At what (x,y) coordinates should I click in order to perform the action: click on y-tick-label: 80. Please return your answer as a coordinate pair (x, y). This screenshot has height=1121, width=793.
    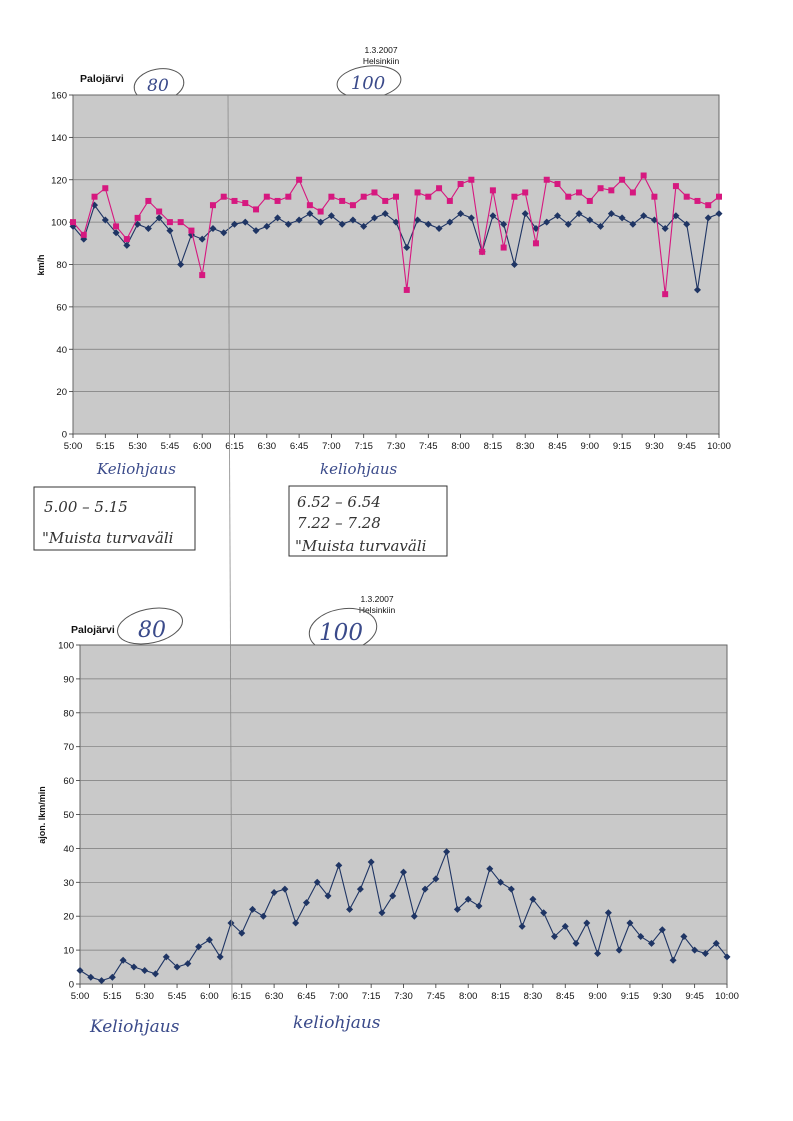
    Looking at the image, I should click on (68, 713).